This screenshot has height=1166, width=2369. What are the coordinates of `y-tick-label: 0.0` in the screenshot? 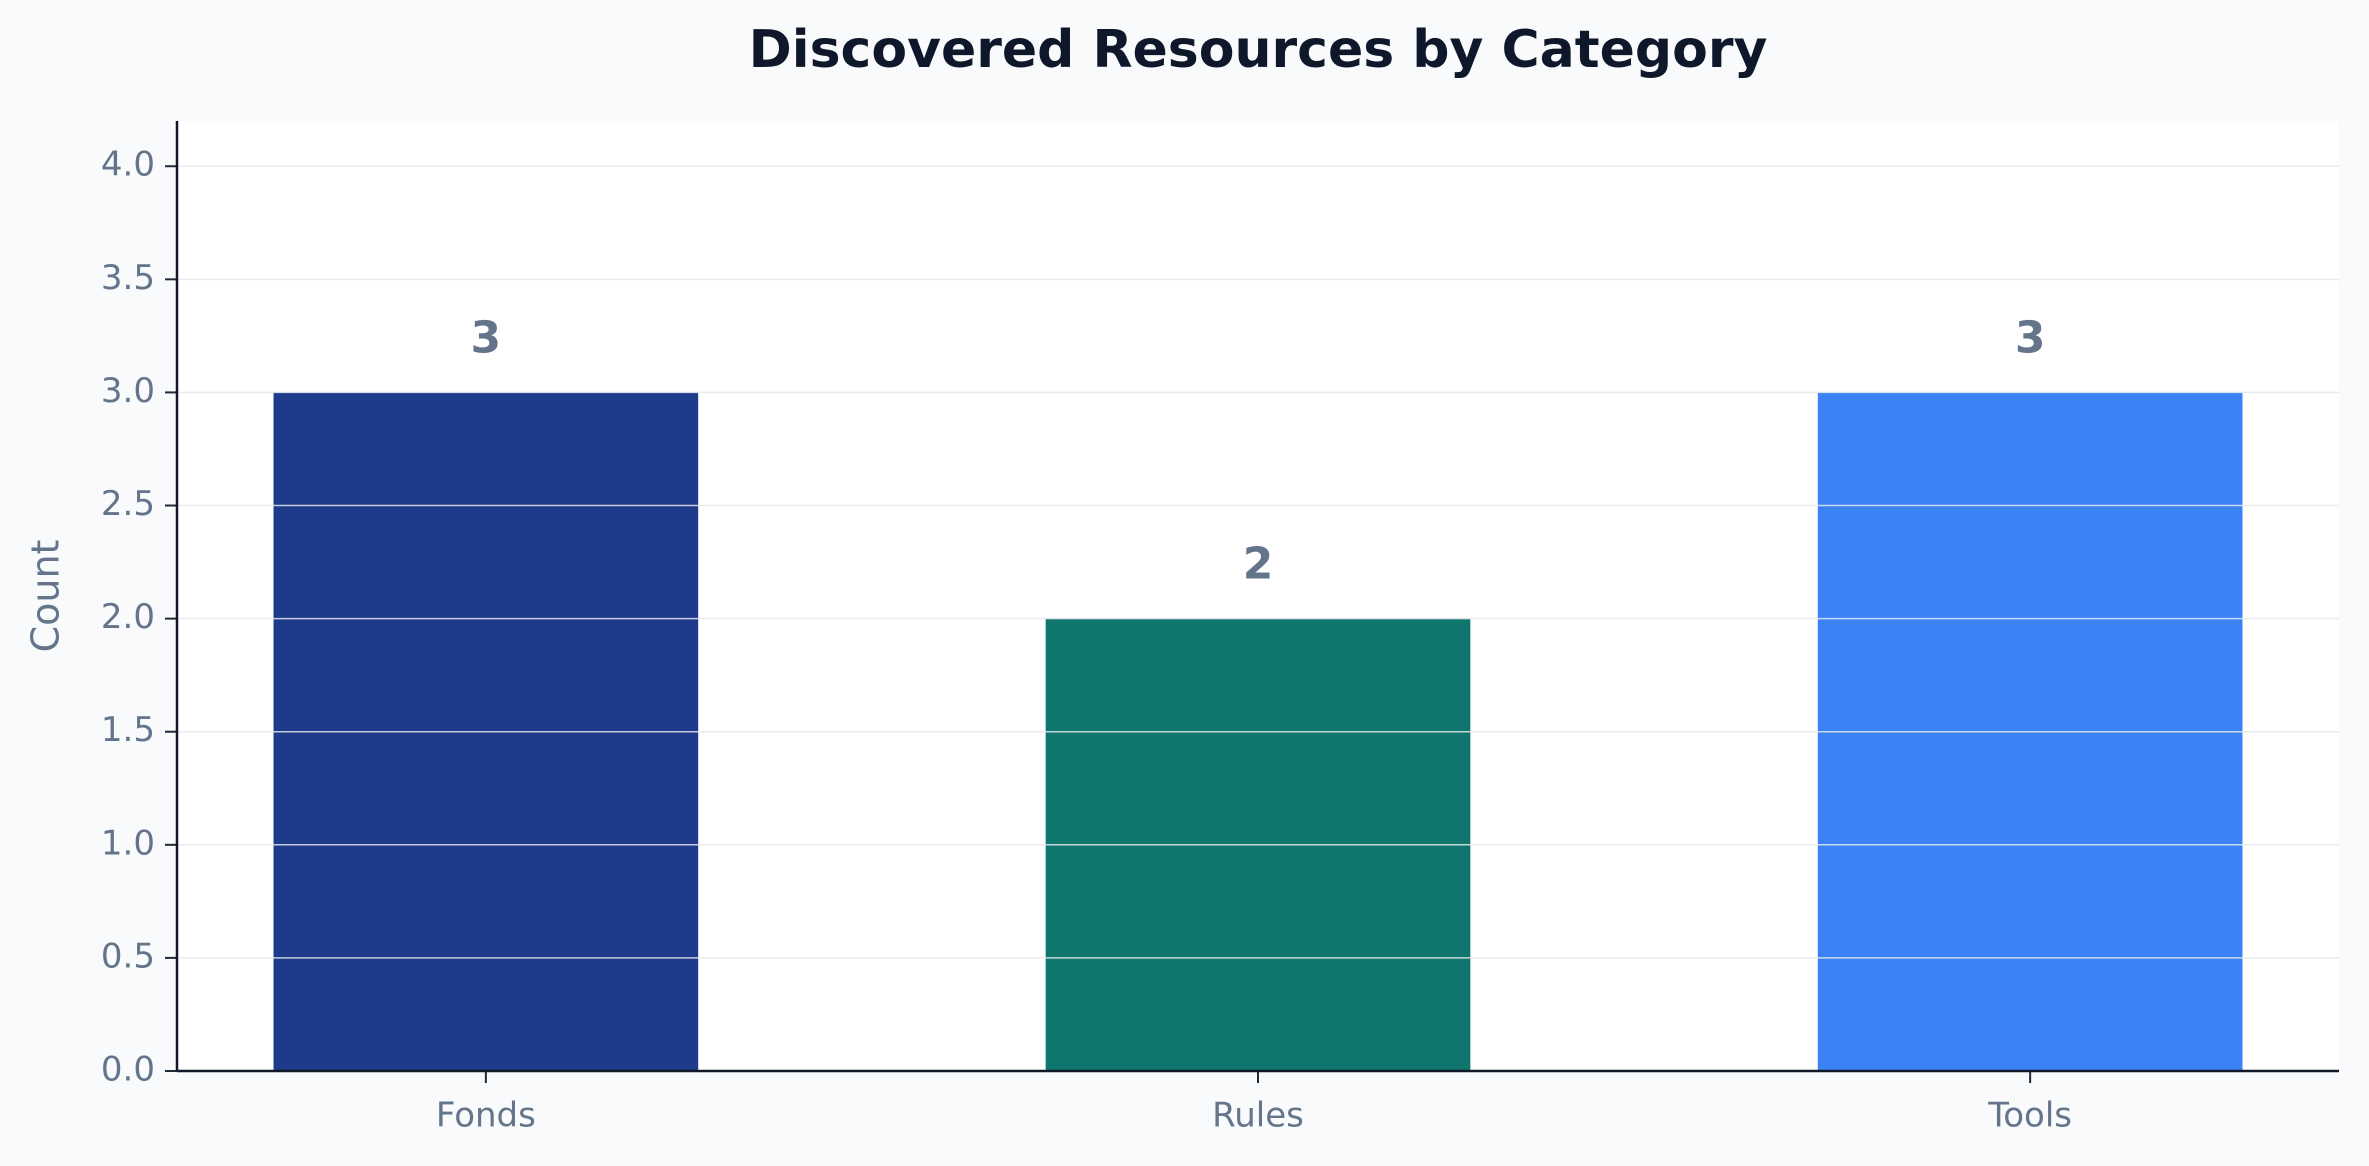 It's located at (128, 1070).